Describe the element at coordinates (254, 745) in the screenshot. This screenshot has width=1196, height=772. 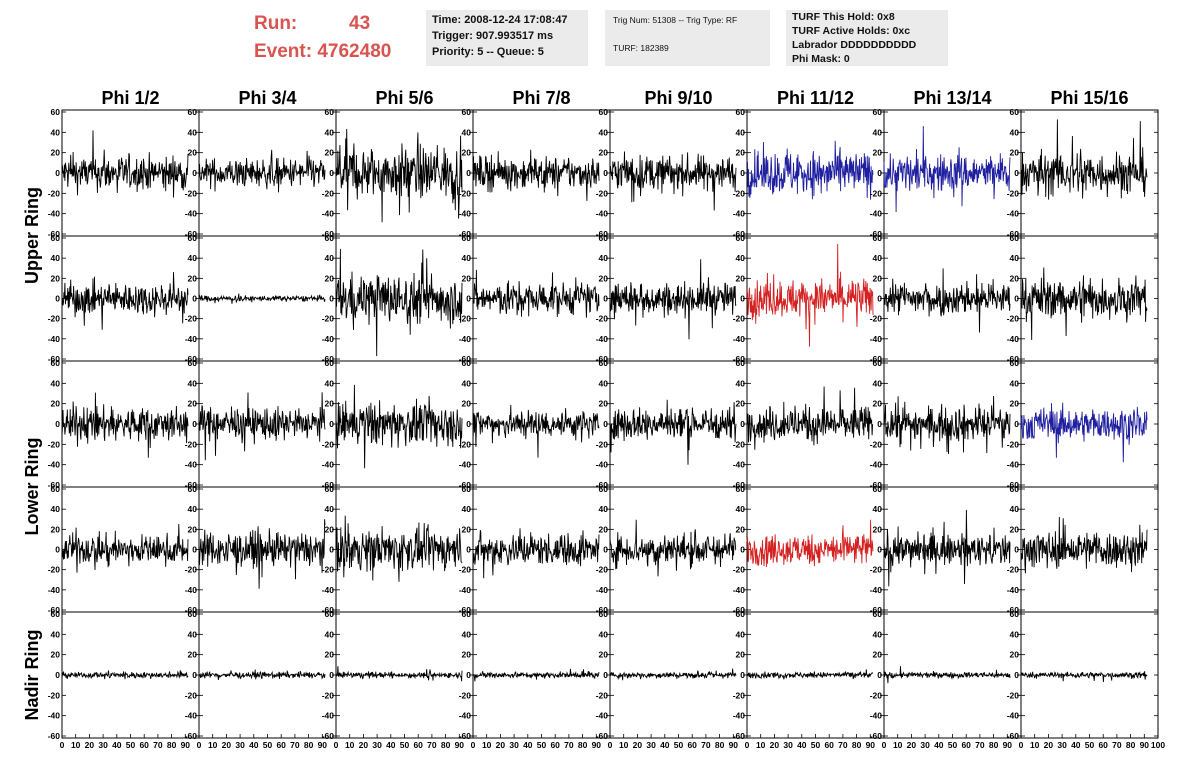
I see `x-tick-label: 40` at that location.